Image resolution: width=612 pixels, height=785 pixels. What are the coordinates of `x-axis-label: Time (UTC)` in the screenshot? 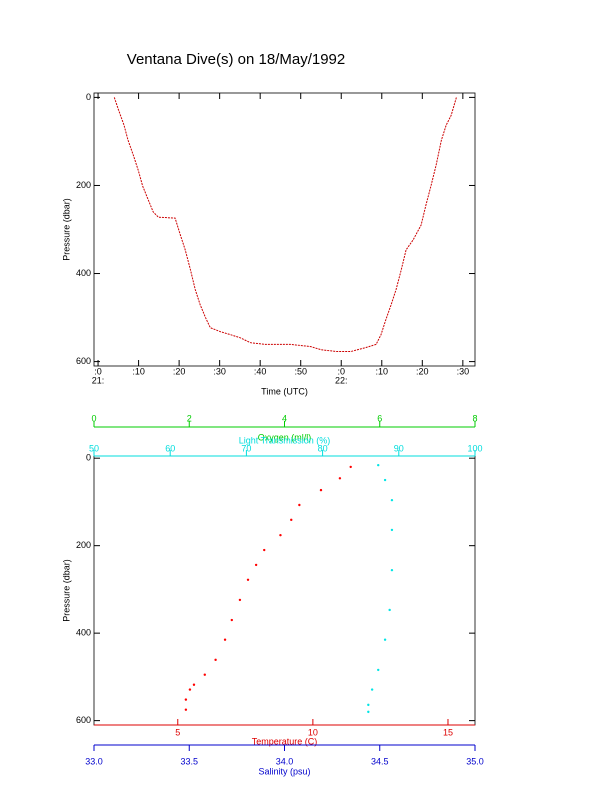 It's located at (284, 391).